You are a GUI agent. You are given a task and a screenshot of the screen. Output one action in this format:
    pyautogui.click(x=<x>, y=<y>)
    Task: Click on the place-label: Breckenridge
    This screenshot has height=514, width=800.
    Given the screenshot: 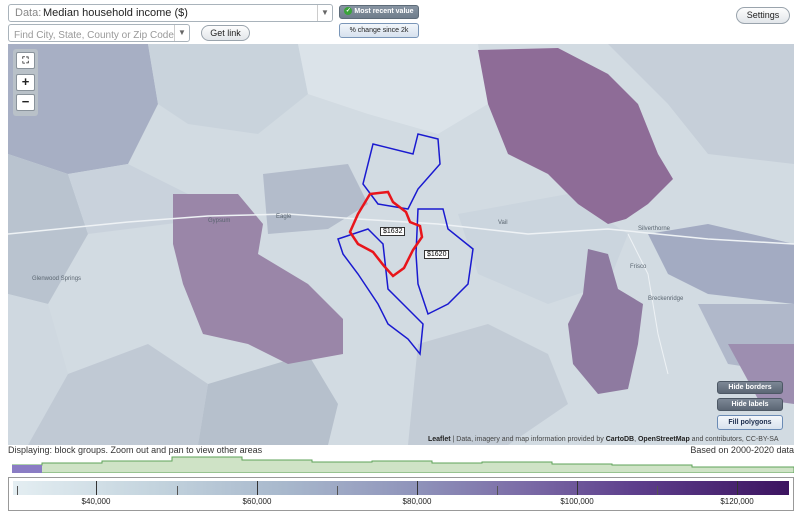 What is the action you would take?
    pyautogui.click(x=666, y=299)
    